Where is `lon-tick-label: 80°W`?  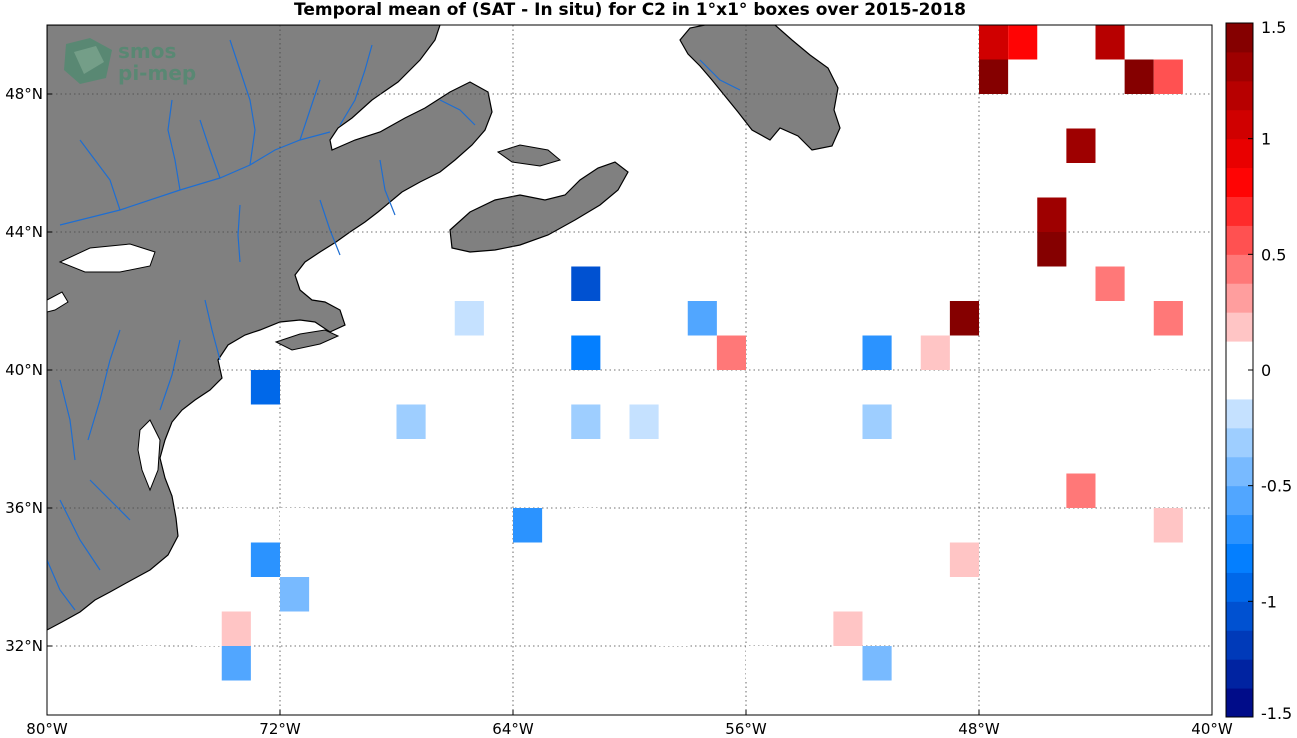
lon-tick-label: 80°W is located at coordinates (47, 729).